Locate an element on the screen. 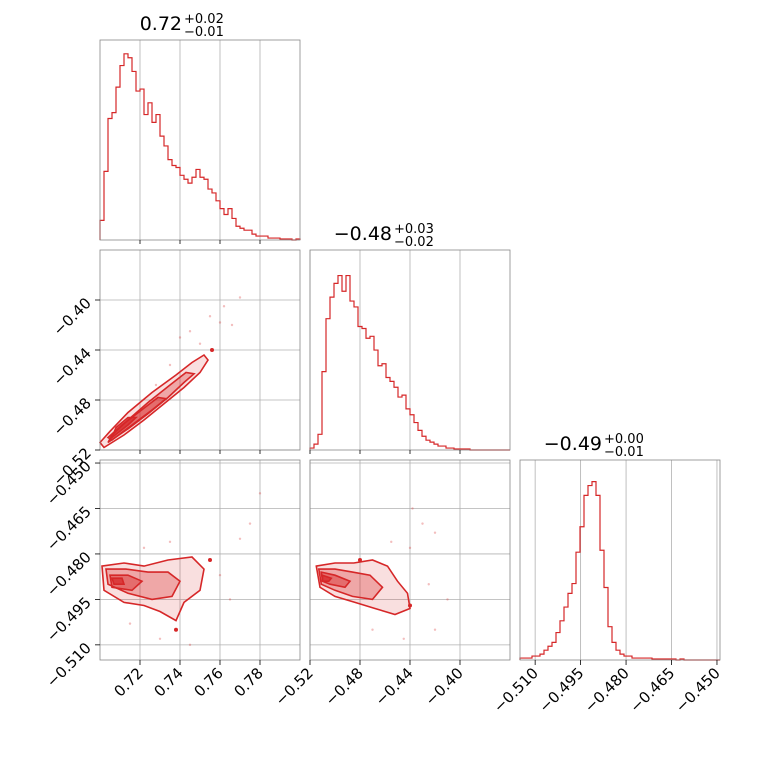  param-title-upper-2: +0.00 is located at coordinates (624, 439).